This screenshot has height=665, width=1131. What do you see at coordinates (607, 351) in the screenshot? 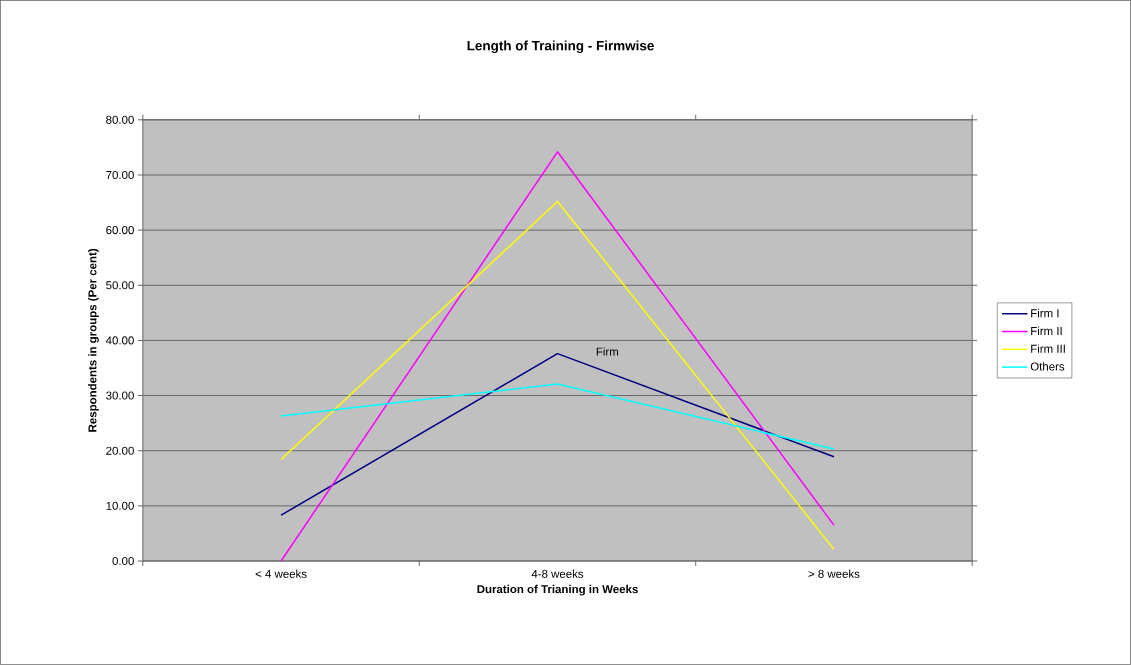
I see `annotation: Firm` at bounding box center [607, 351].